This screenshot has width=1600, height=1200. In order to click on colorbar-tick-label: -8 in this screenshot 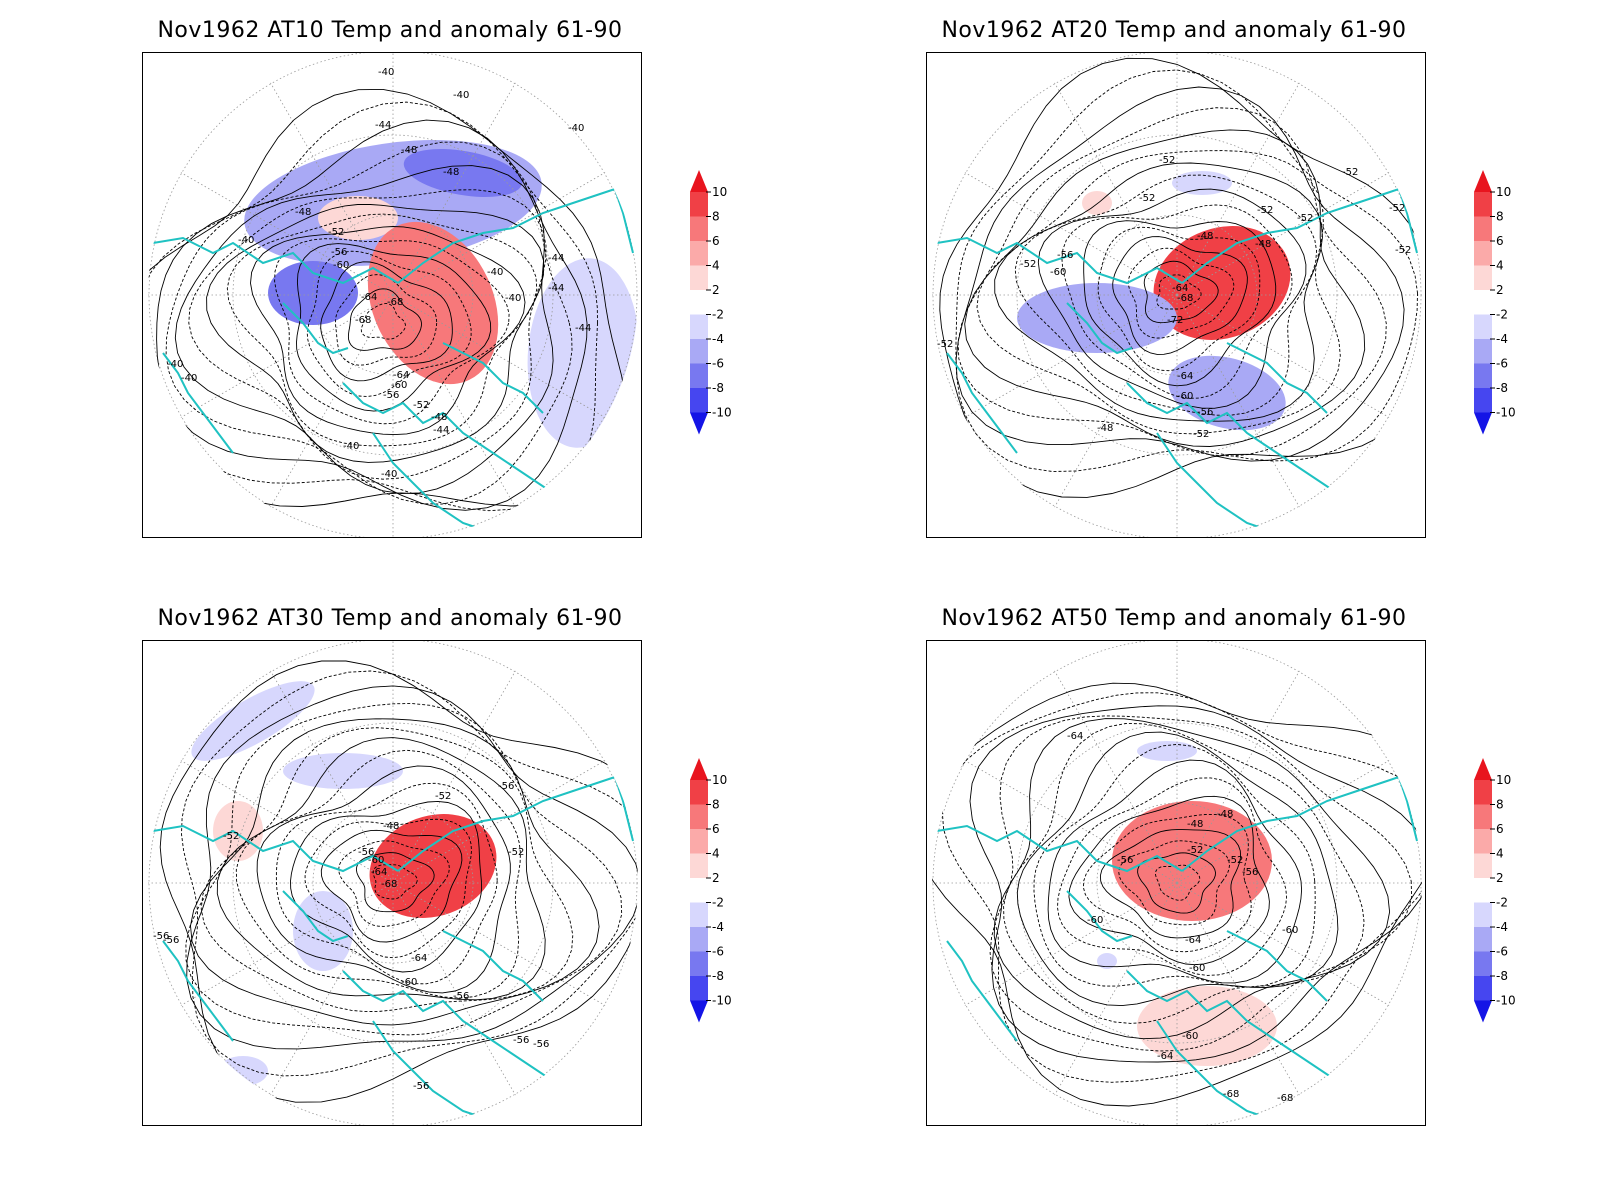, I will do `click(718, 976)`.